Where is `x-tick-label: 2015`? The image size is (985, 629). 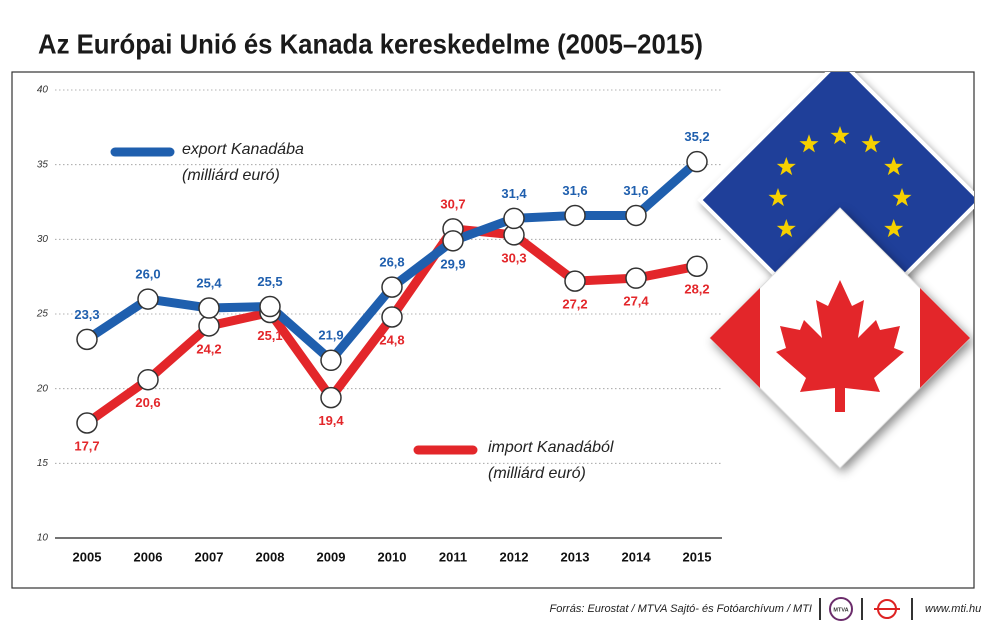 x-tick-label: 2015 is located at coordinates (697, 556).